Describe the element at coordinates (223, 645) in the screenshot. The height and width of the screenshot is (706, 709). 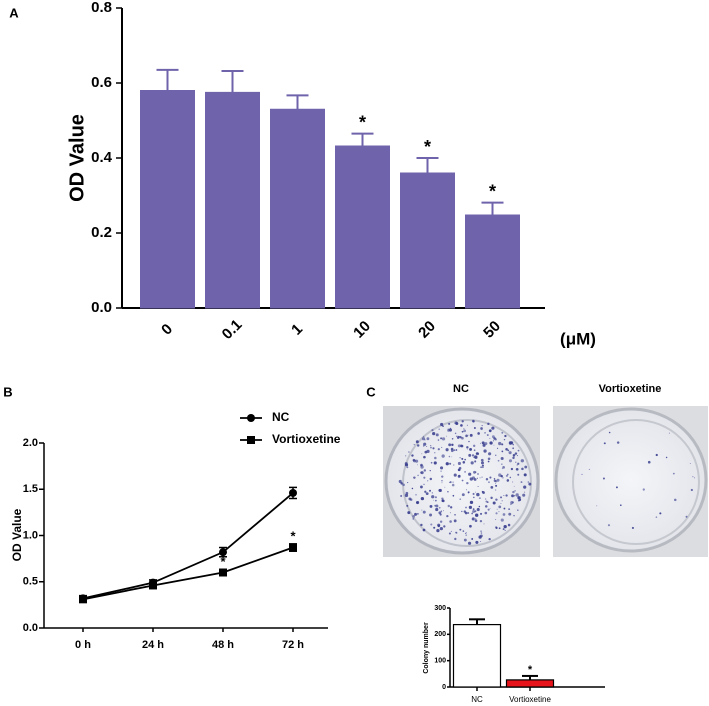
I see `x-tick-label: 48 h` at that location.